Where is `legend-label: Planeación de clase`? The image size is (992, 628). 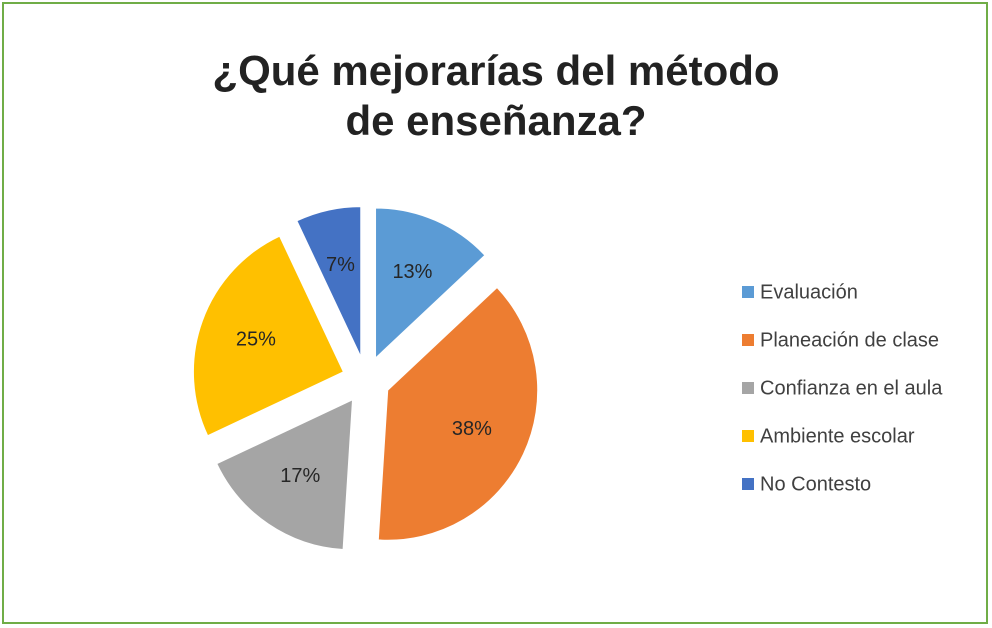
legend-label: Planeación de clase is located at coordinates (849, 340).